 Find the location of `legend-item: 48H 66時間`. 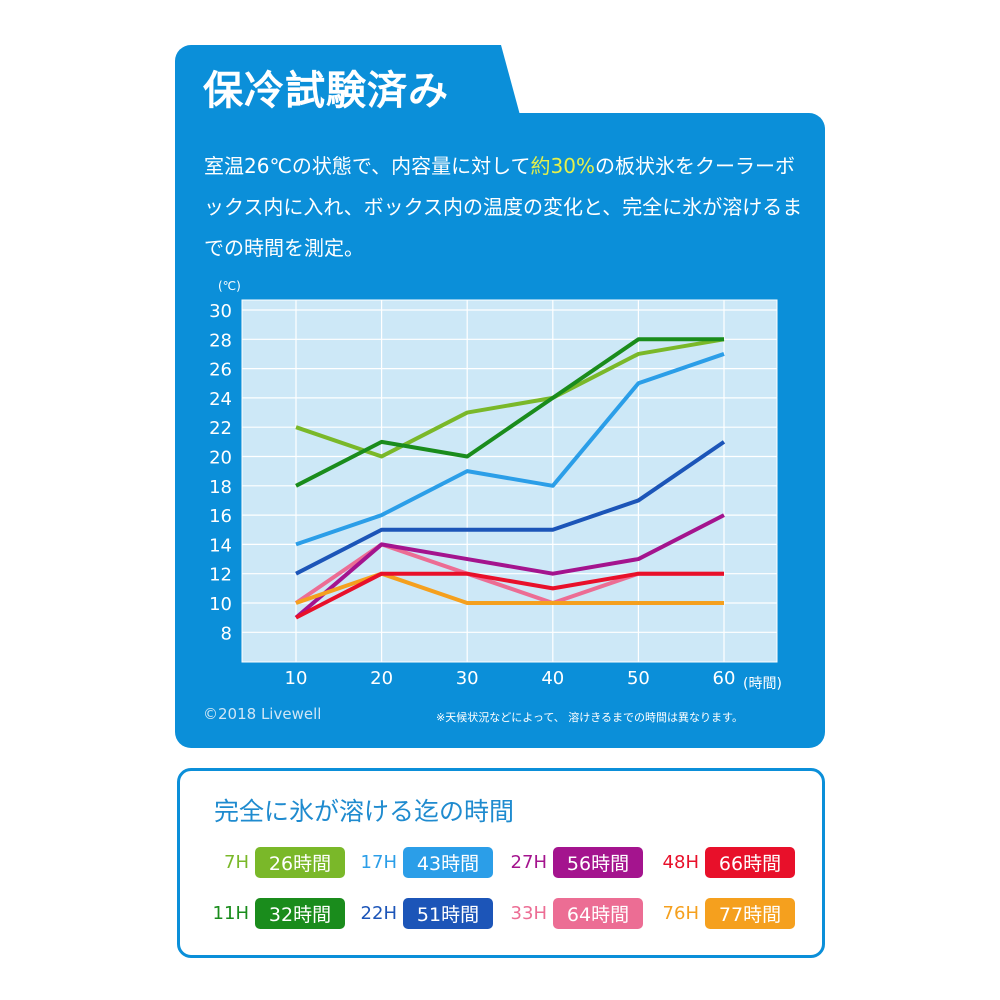

legend-item: 48H 66時間 is located at coordinates (725, 862).